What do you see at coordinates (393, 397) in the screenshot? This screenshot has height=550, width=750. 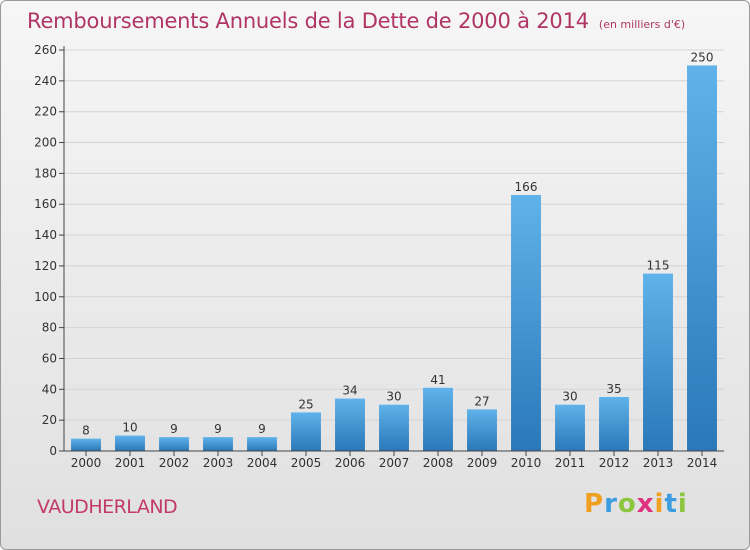 I see `data-label-2007: 30` at bounding box center [393, 397].